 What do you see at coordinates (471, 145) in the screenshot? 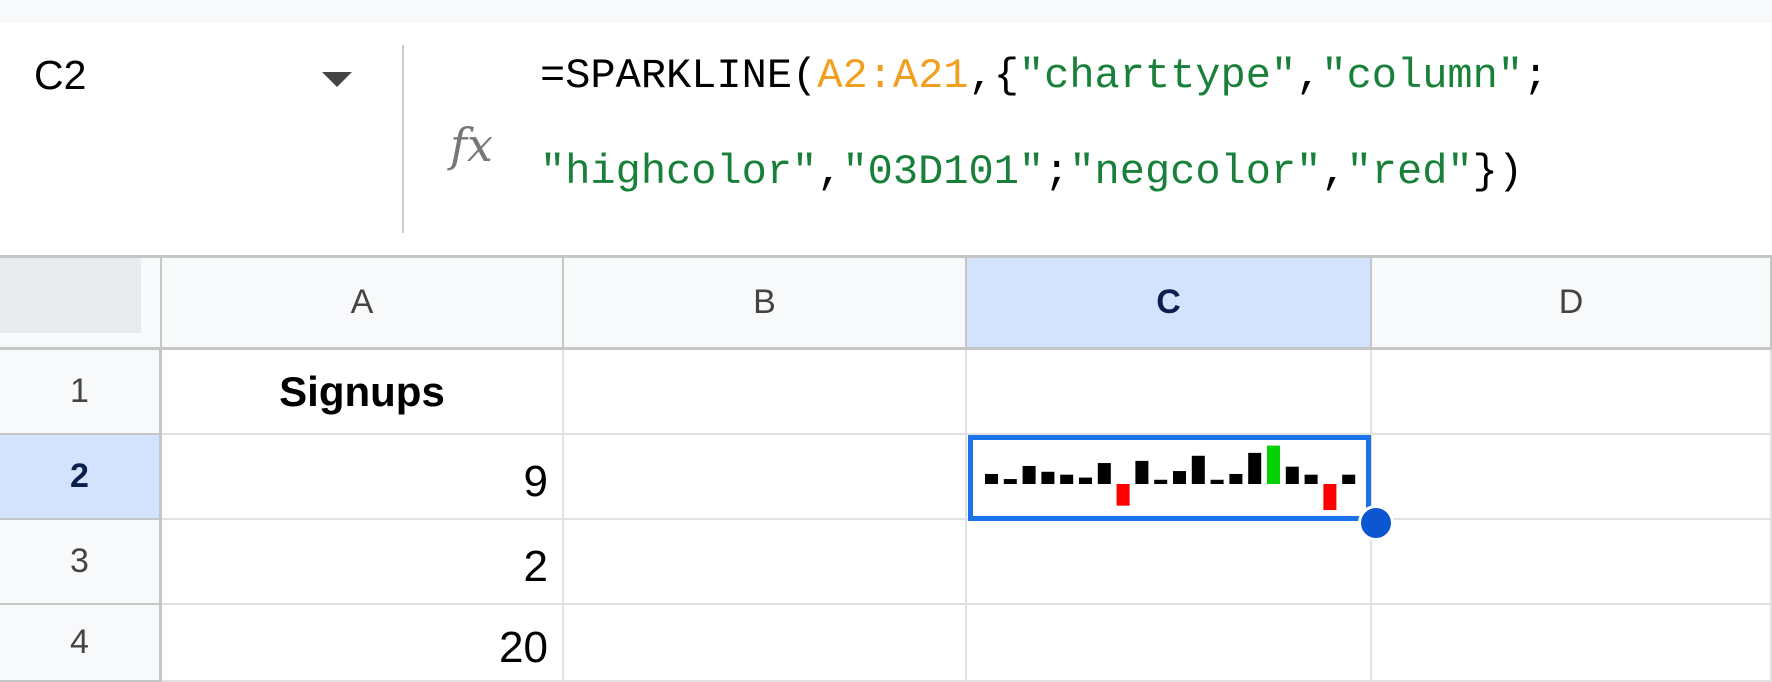
I see `fx-icon: fx` at bounding box center [471, 145].